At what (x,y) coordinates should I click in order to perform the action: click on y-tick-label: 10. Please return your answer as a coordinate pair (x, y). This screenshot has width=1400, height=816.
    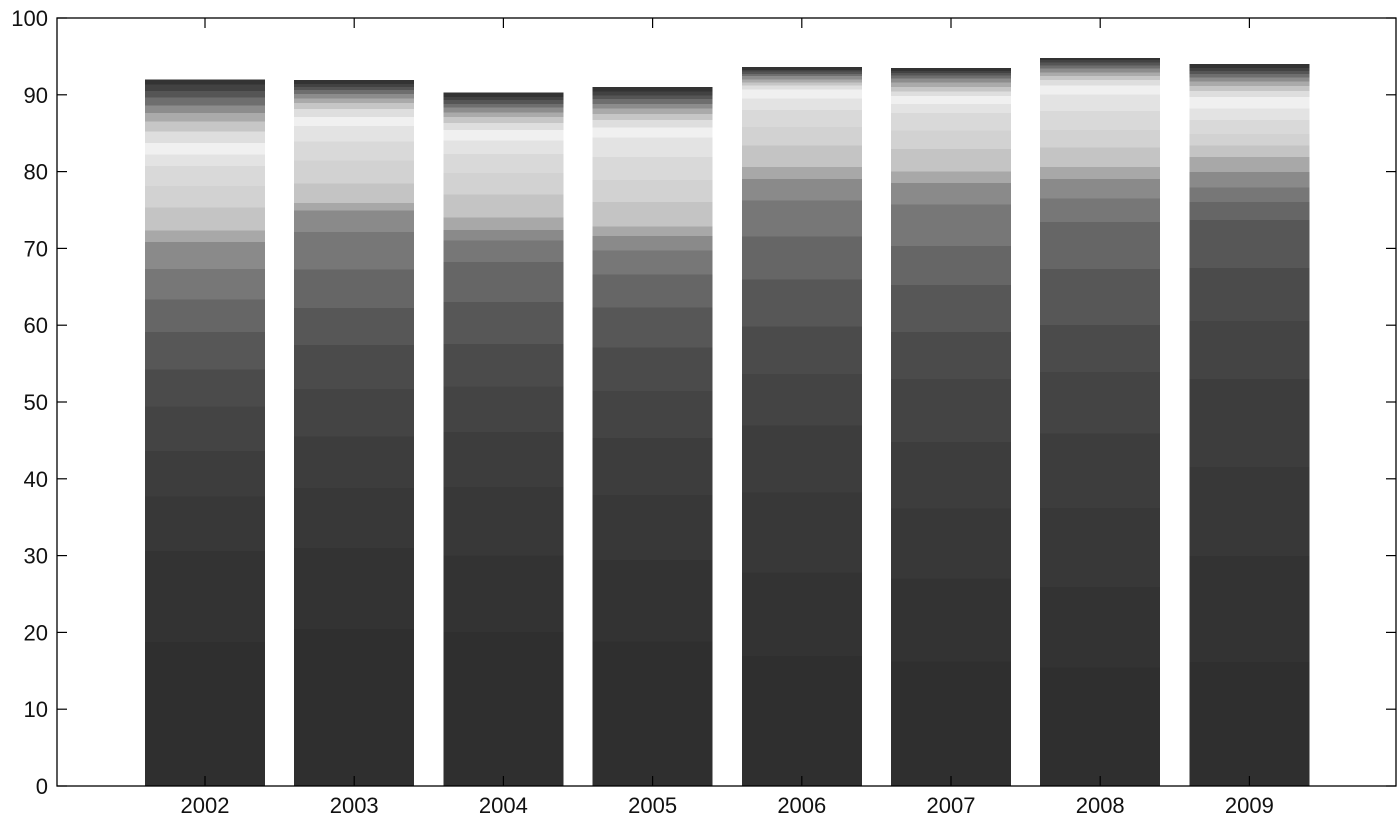
    Looking at the image, I should click on (36, 709).